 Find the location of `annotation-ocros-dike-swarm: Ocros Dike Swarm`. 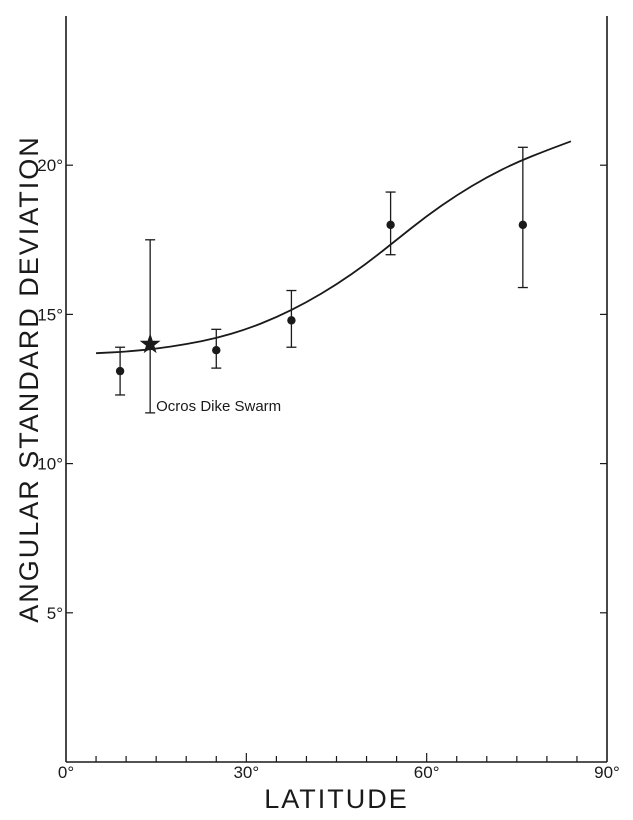

annotation-ocros-dike-swarm: Ocros Dike Swarm is located at coordinates (218, 406).